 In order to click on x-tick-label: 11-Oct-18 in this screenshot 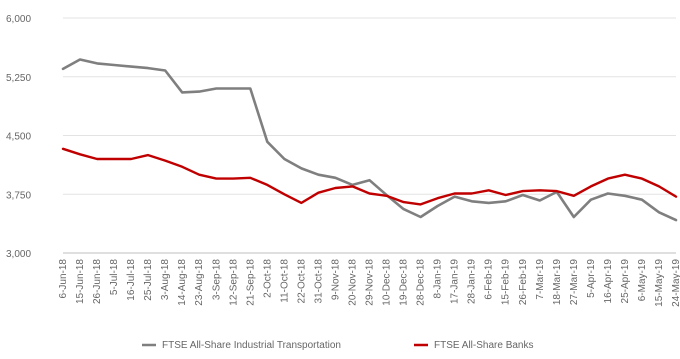, I will do `click(284, 281)`.